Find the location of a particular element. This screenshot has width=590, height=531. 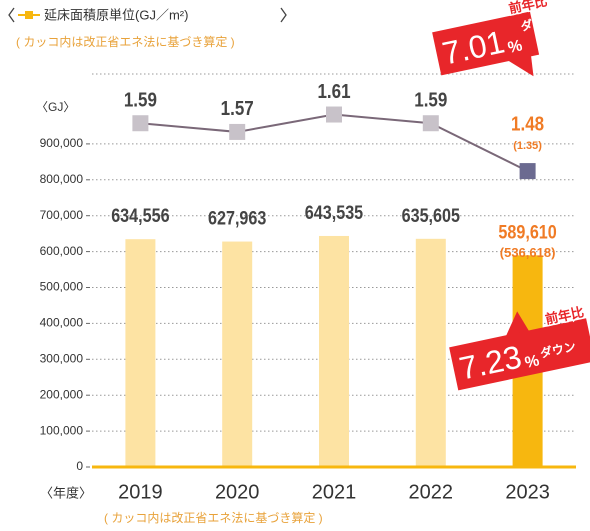

y-tick-label: 500,000 is located at coordinates (62, 287).